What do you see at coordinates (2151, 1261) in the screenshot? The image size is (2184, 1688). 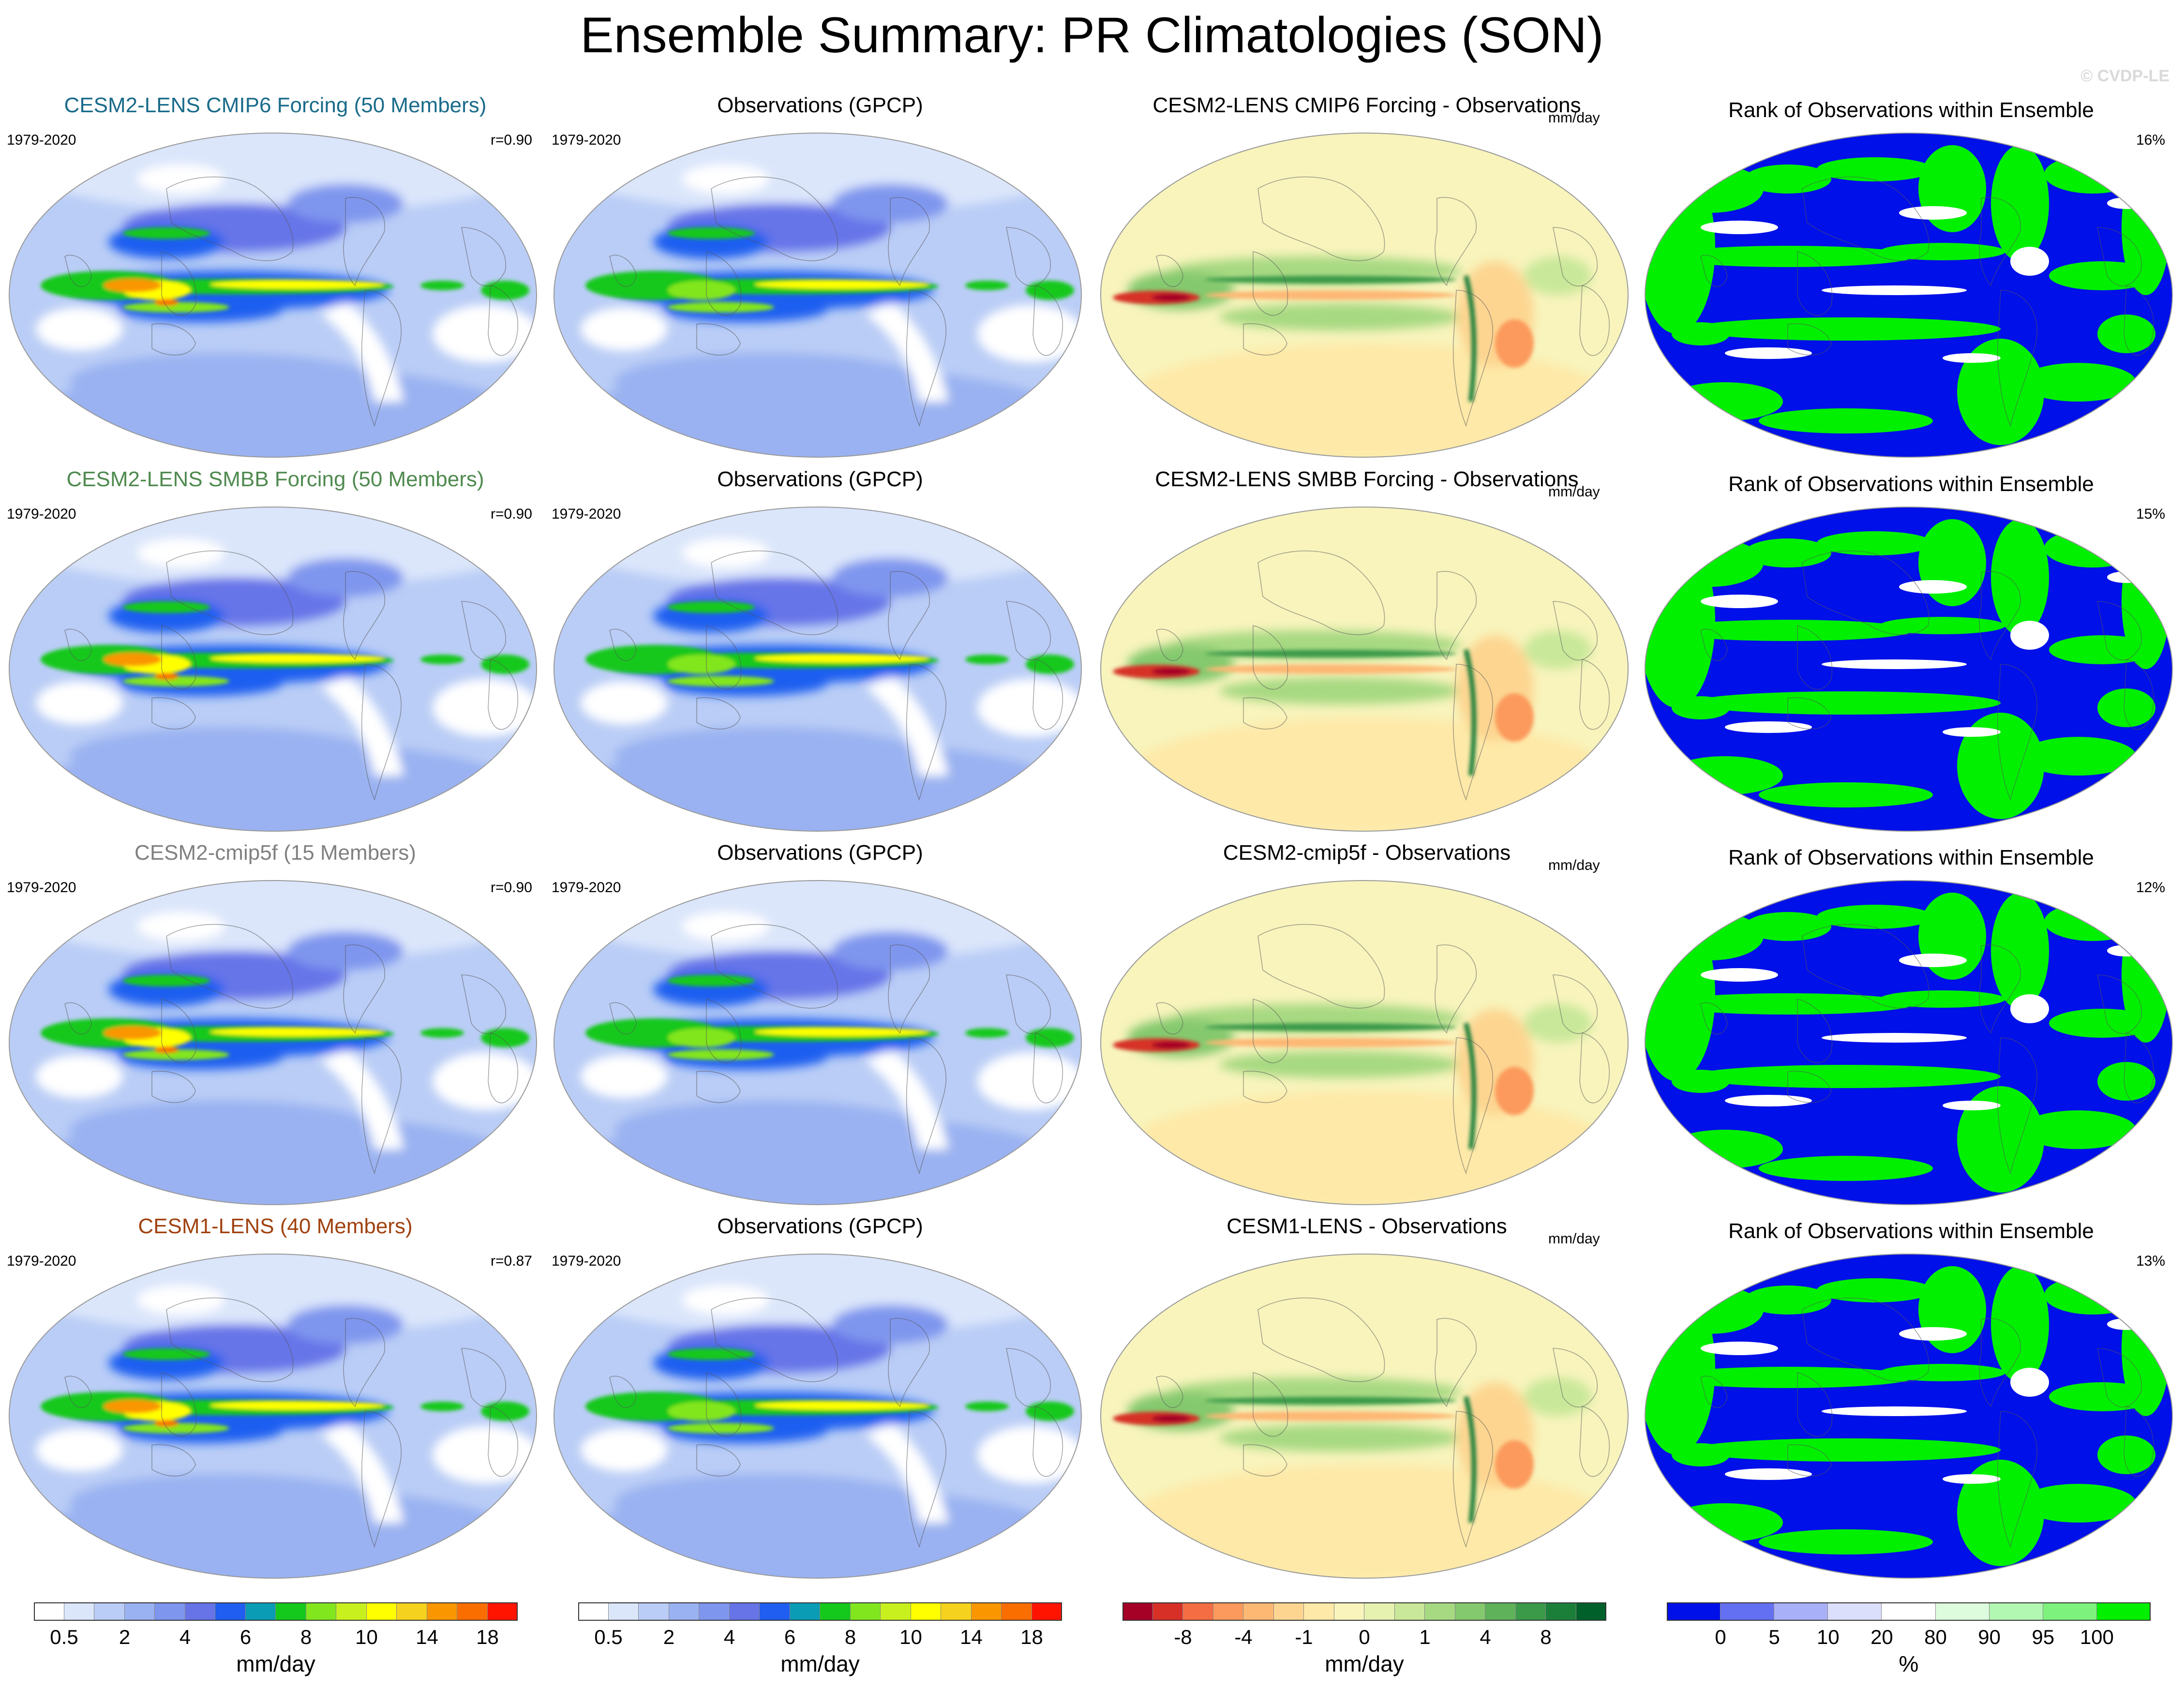 I see `rank-percent: 13%` at bounding box center [2151, 1261].